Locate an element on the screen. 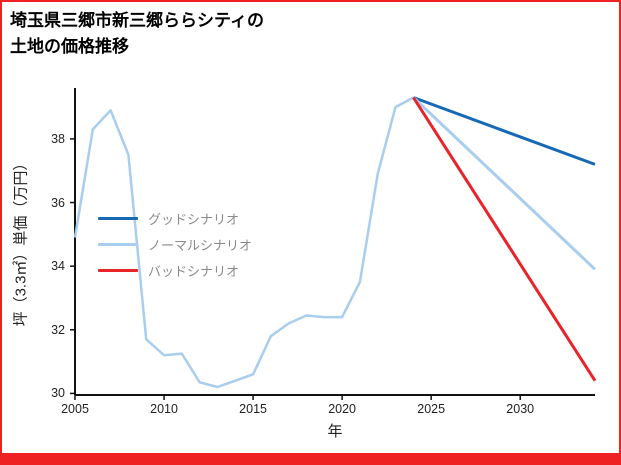  y-tick-label: 38 is located at coordinates (58, 138).